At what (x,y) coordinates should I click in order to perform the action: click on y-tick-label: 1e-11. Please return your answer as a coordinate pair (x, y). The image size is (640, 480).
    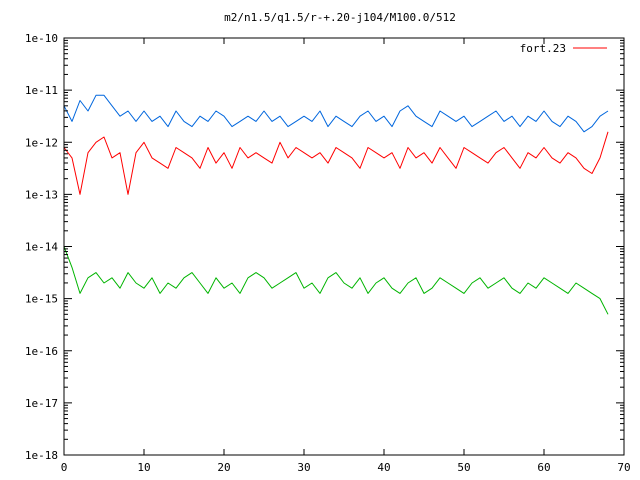
    Looking at the image, I should click on (41, 90).